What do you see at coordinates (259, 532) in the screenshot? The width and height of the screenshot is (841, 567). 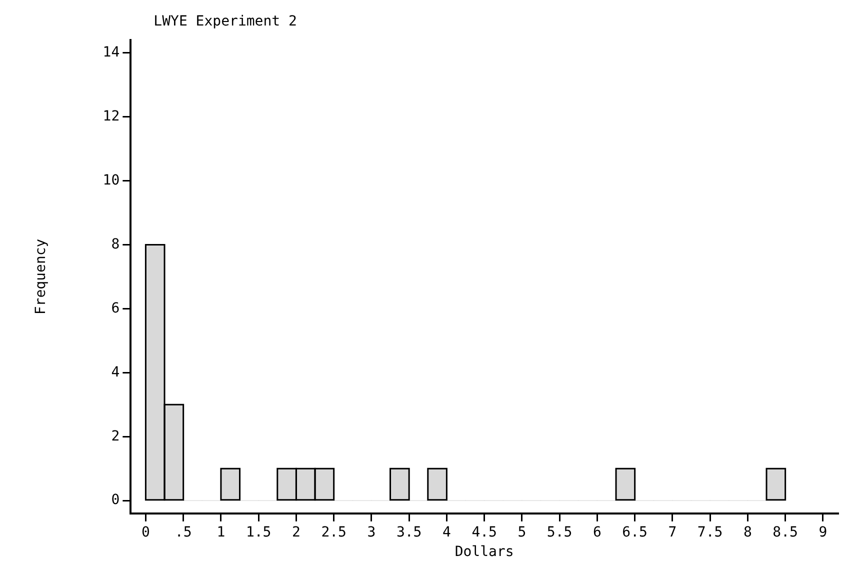 I see `x-tick-label: 1.5` at bounding box center [259, 532].